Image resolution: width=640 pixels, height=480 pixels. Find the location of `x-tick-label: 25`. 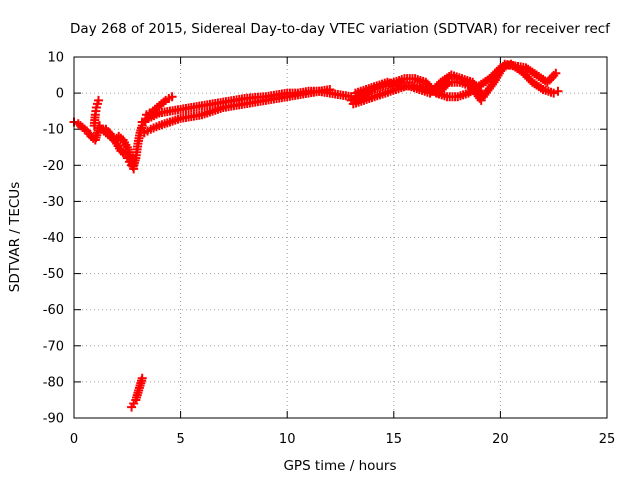

x-tick-label: 25 is located at coordinates (607, 439).